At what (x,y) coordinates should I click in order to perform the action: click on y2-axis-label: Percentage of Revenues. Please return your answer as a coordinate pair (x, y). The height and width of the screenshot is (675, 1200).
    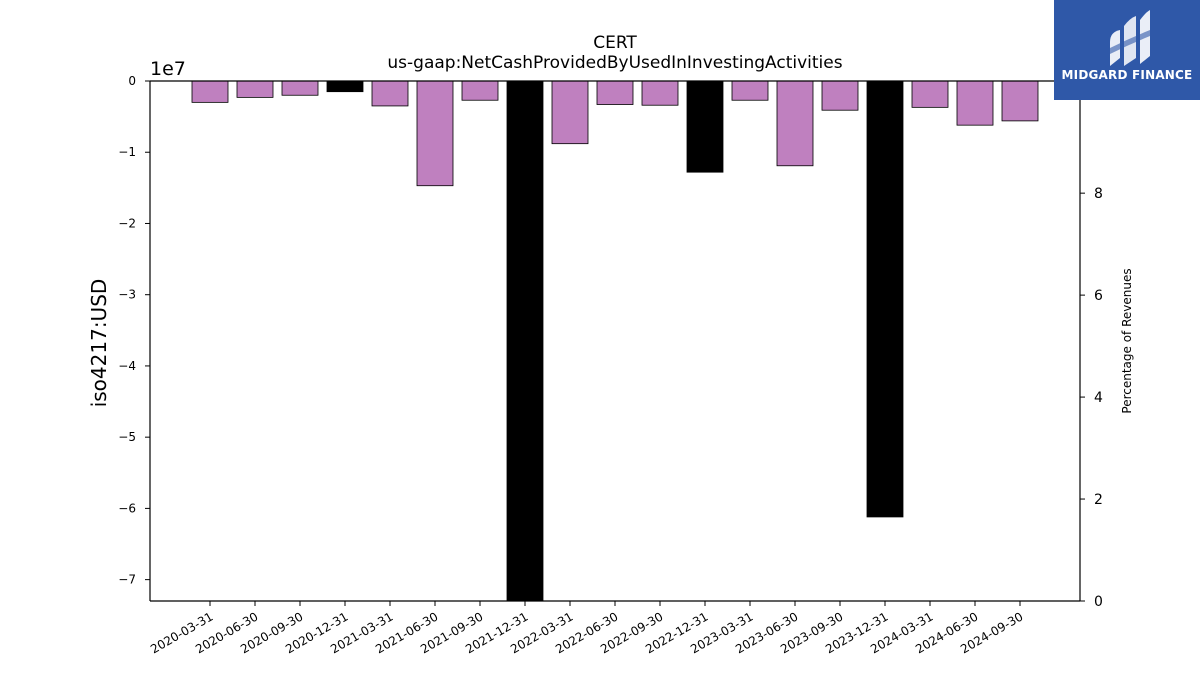
    Looking at the image, I should click on (1127, 340).